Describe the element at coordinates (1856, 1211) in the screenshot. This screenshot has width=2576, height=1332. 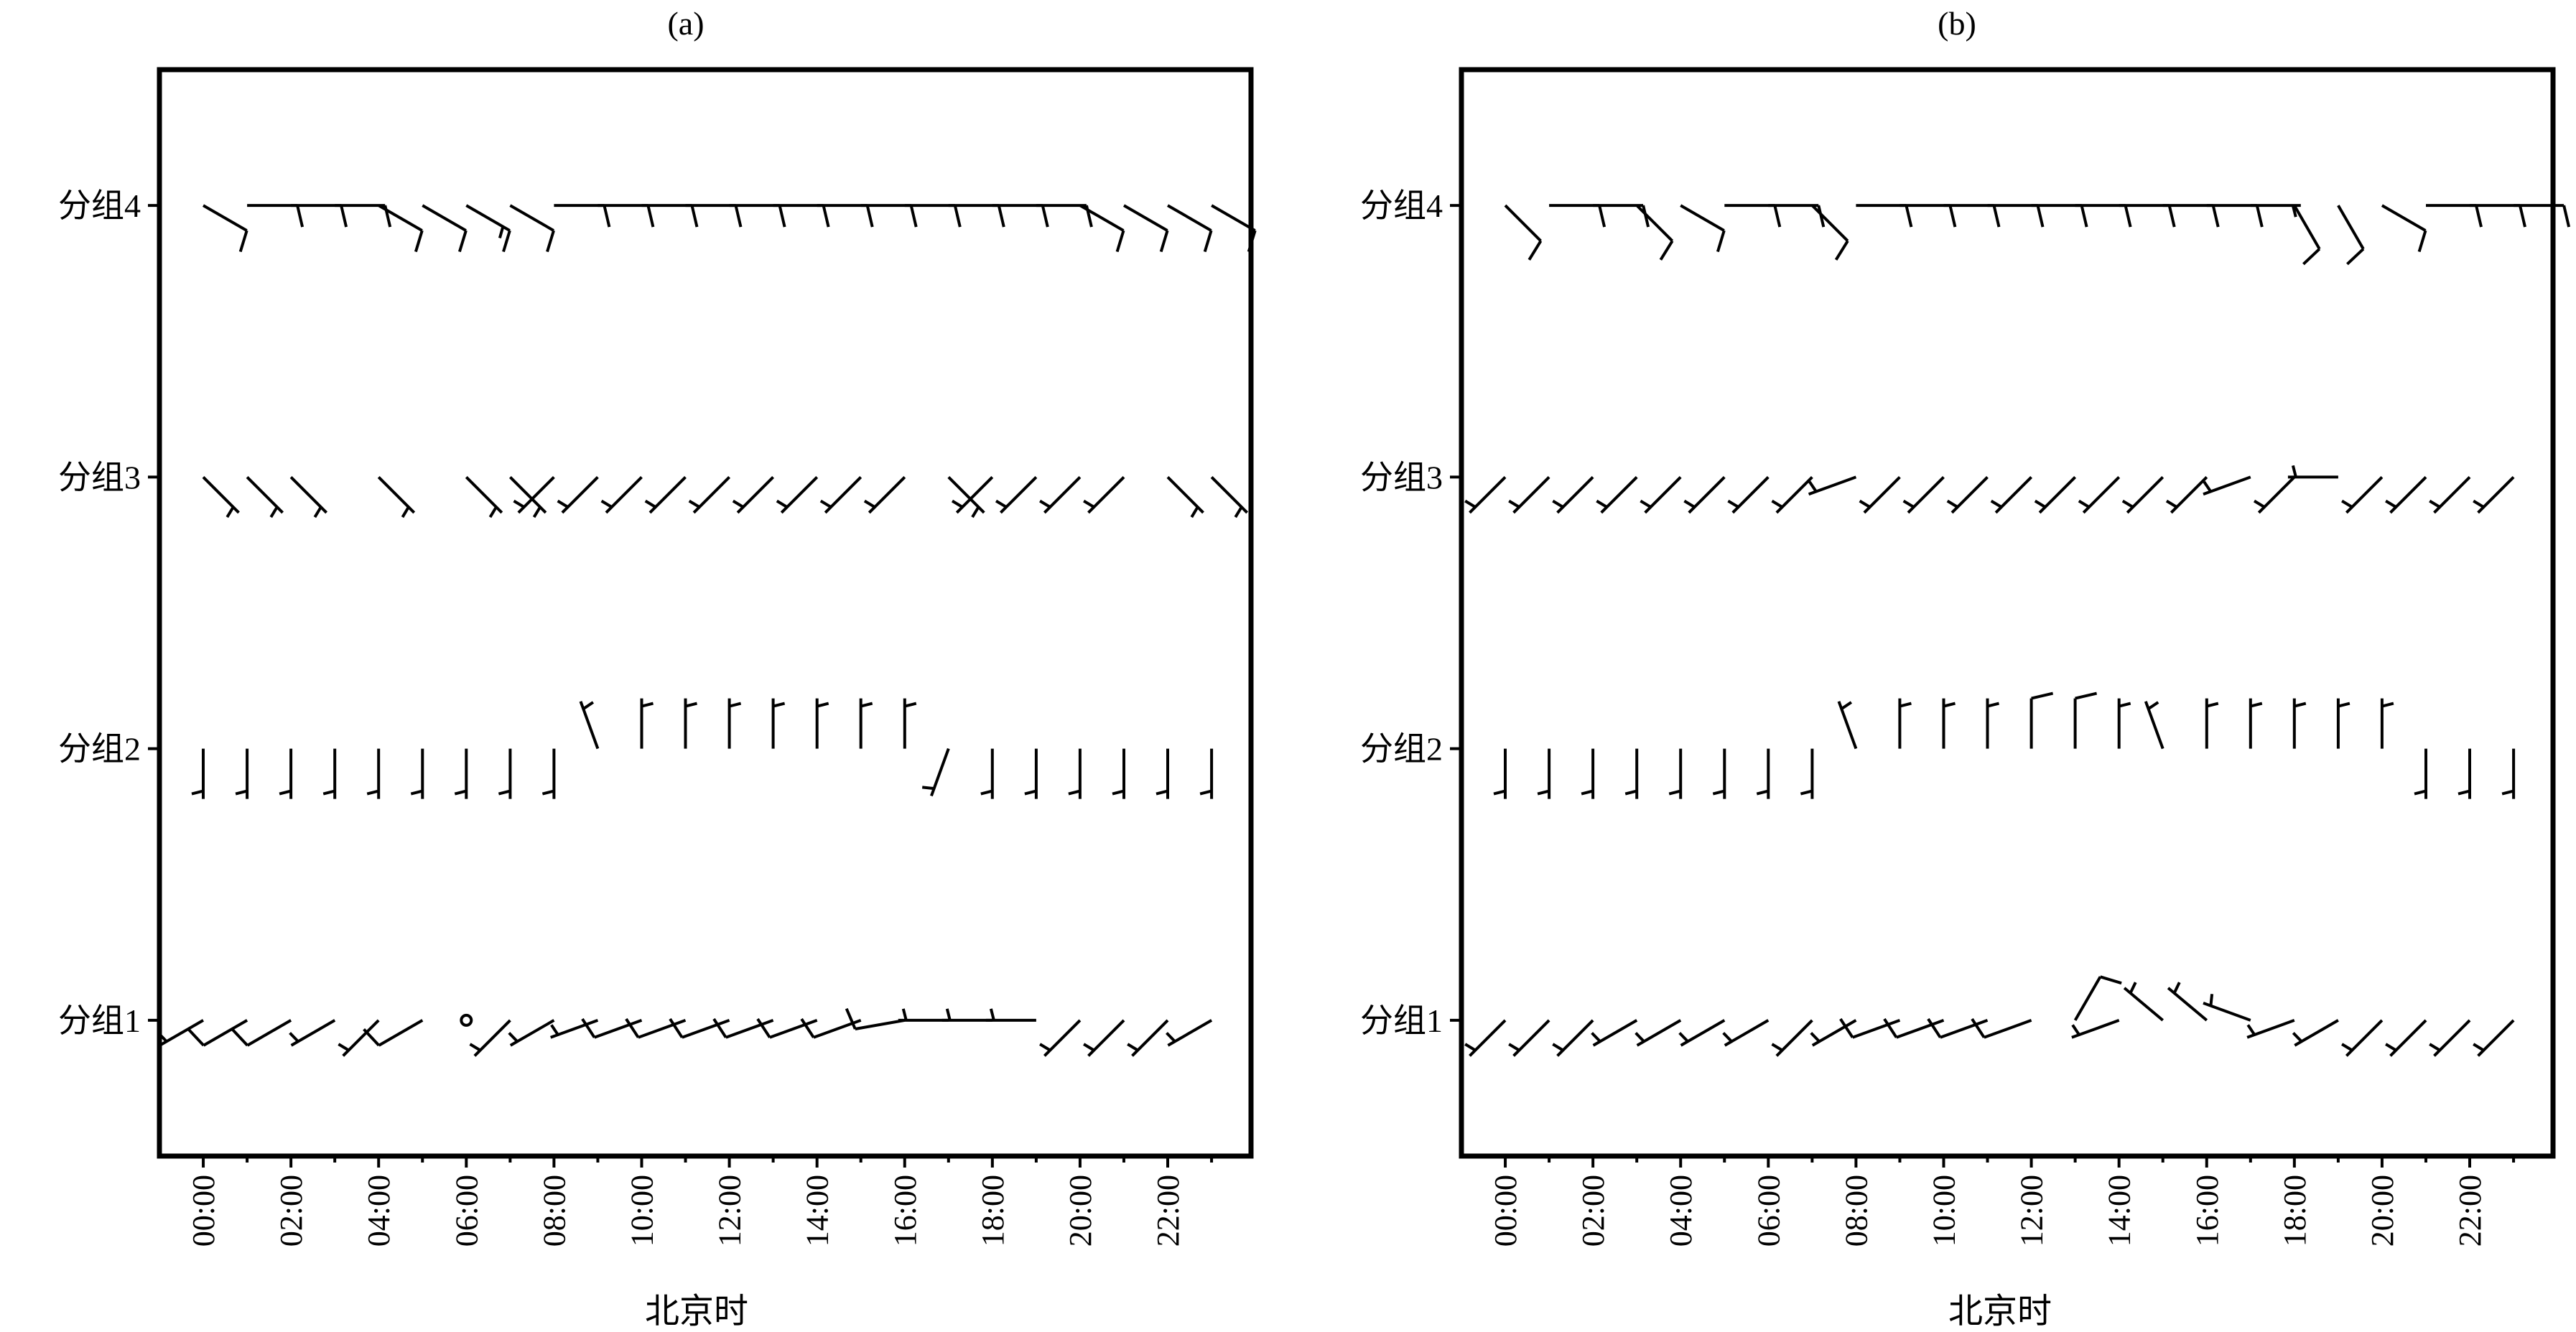
I see `x-tick-label: 08:00` at that location.